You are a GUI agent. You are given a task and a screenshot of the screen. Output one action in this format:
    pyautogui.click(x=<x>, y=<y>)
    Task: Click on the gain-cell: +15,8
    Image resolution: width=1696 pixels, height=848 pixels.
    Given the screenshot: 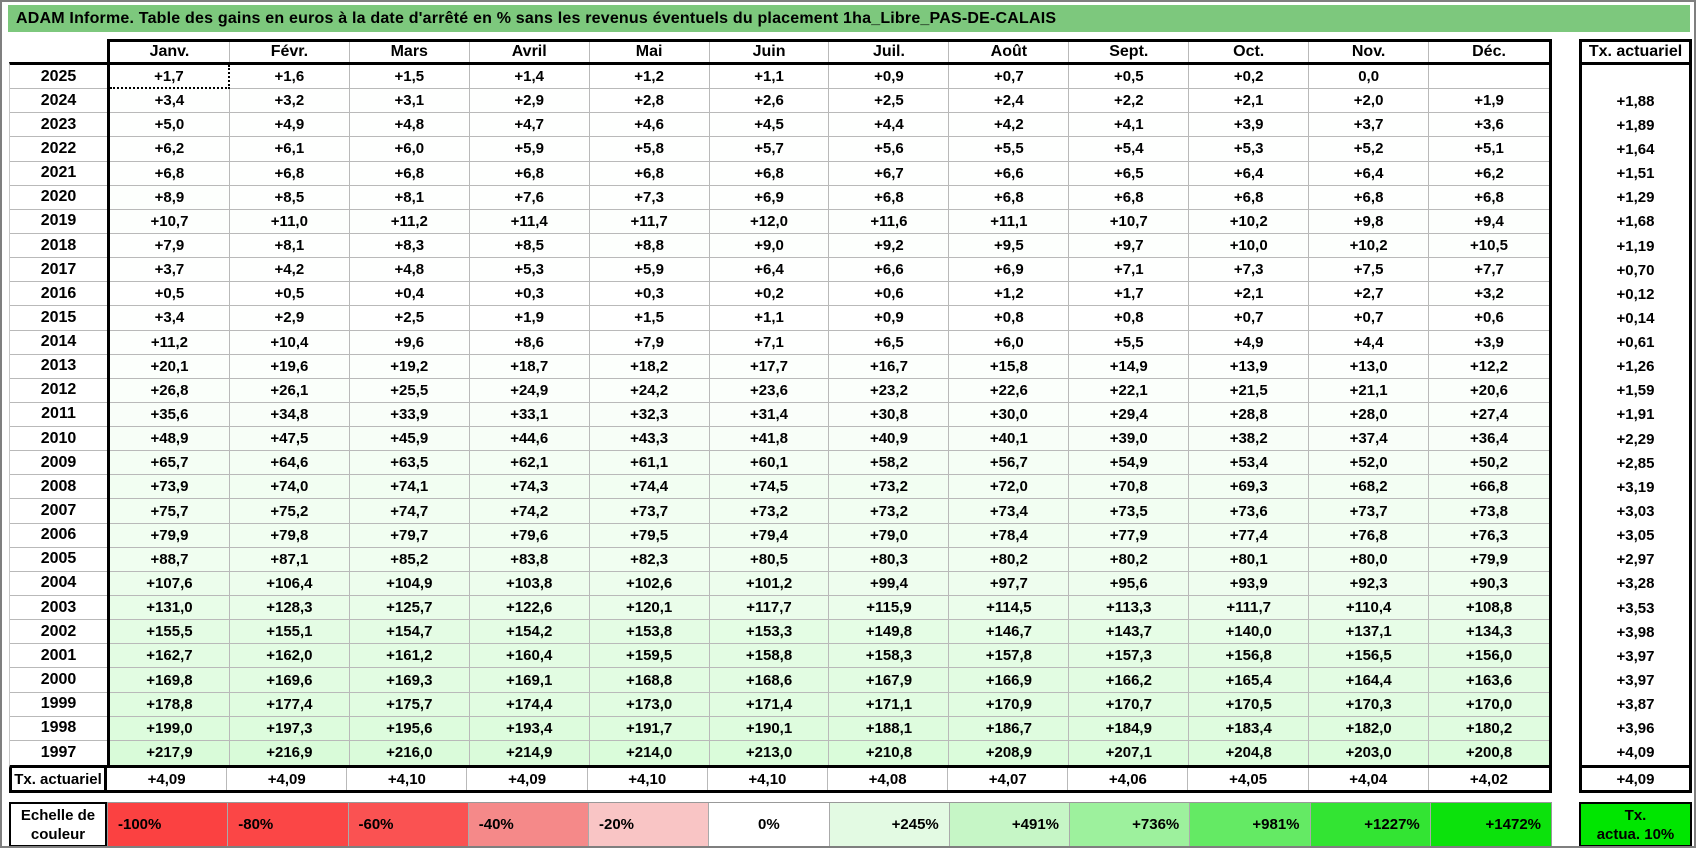 What is the action you would take?
    pyautogui.click(x=1009, y=366)
    